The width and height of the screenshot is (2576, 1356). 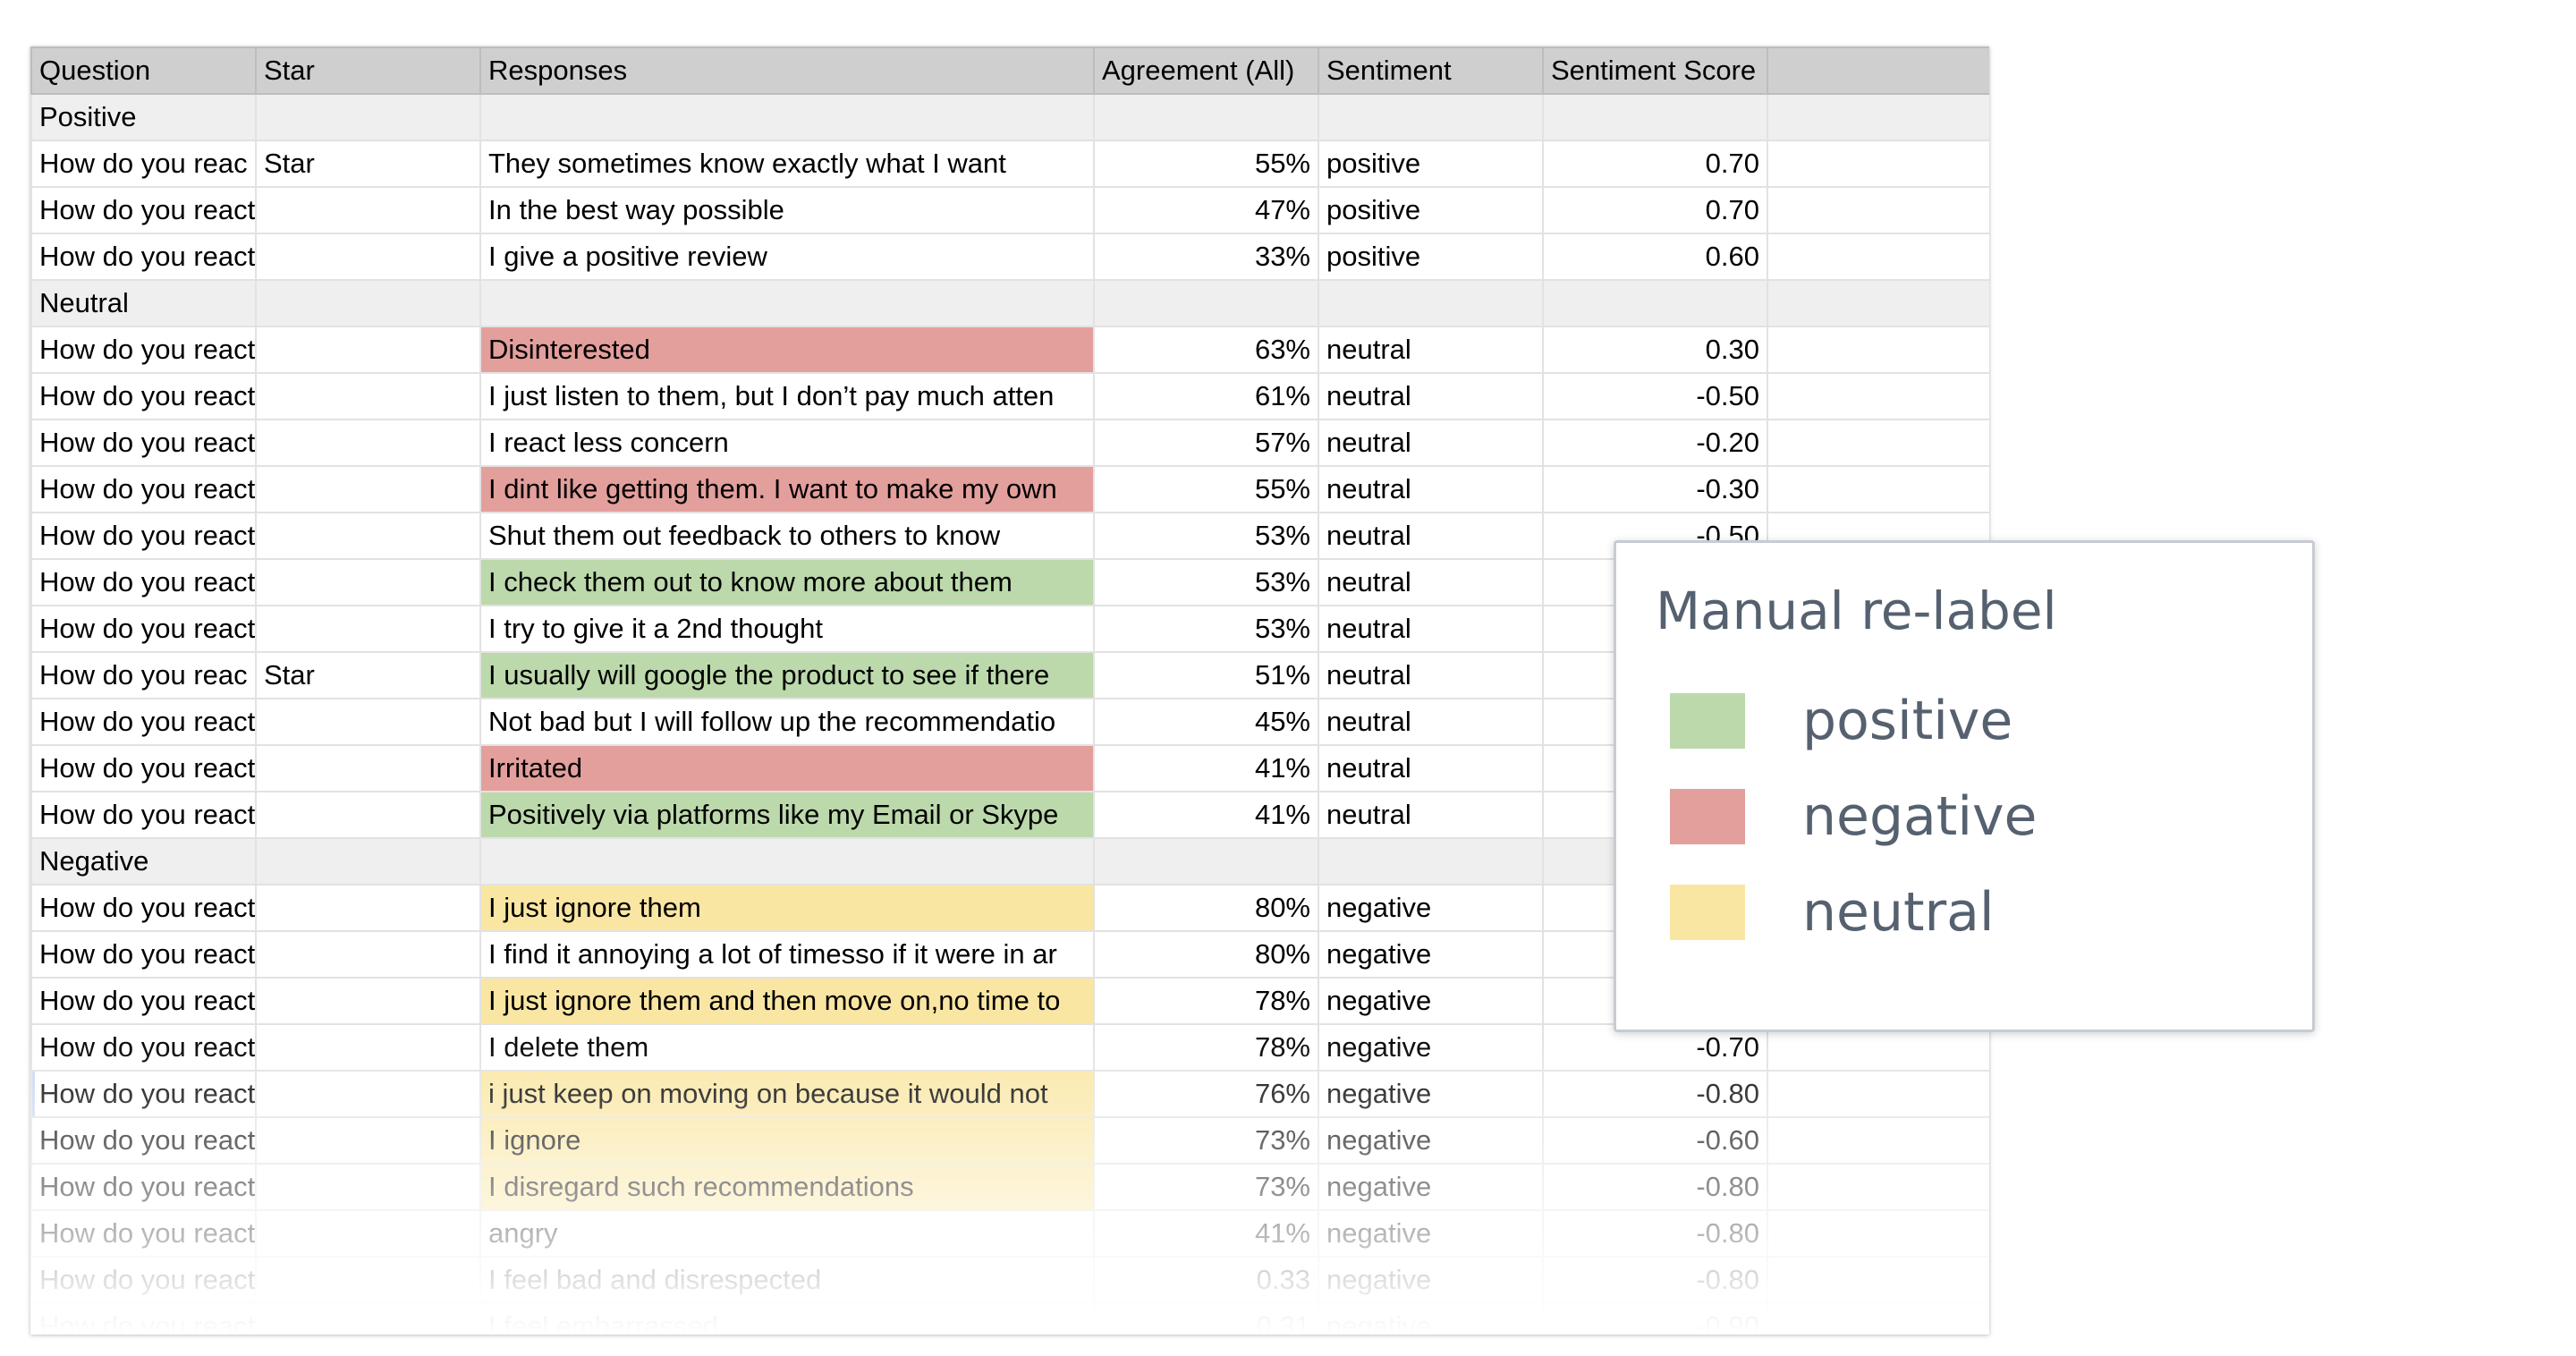 What do you see at coordinates (1206, 675) in the screenshot?
I see `cell-agreement: 51%` at bounding box center [1206, 675].